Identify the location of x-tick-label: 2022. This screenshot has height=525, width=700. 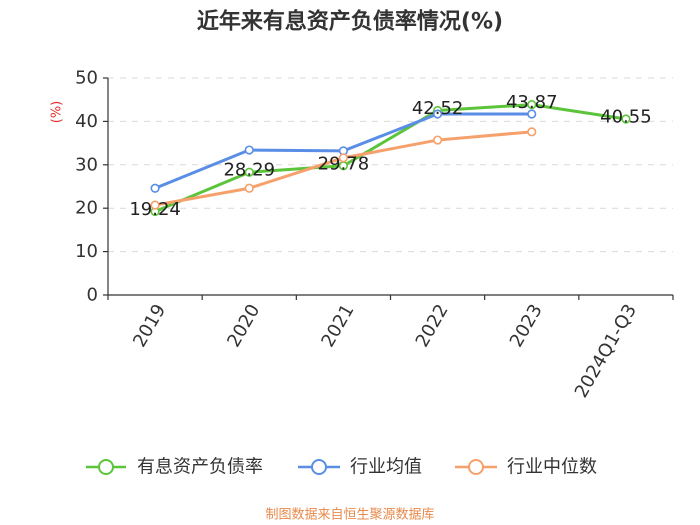
(432, 326).